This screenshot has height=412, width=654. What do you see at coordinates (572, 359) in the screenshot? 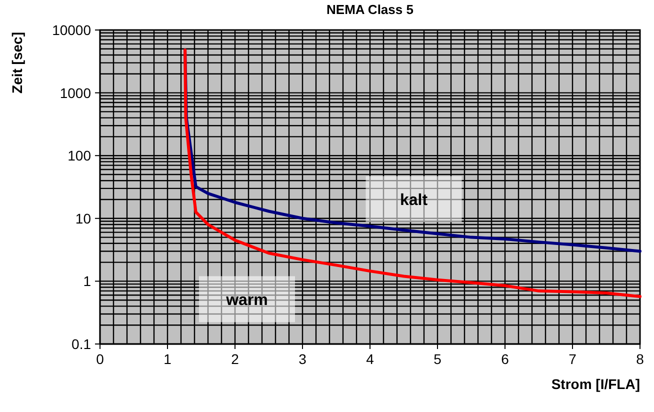
I see `x-tick-label: 7` at bounding box center [572, 359].